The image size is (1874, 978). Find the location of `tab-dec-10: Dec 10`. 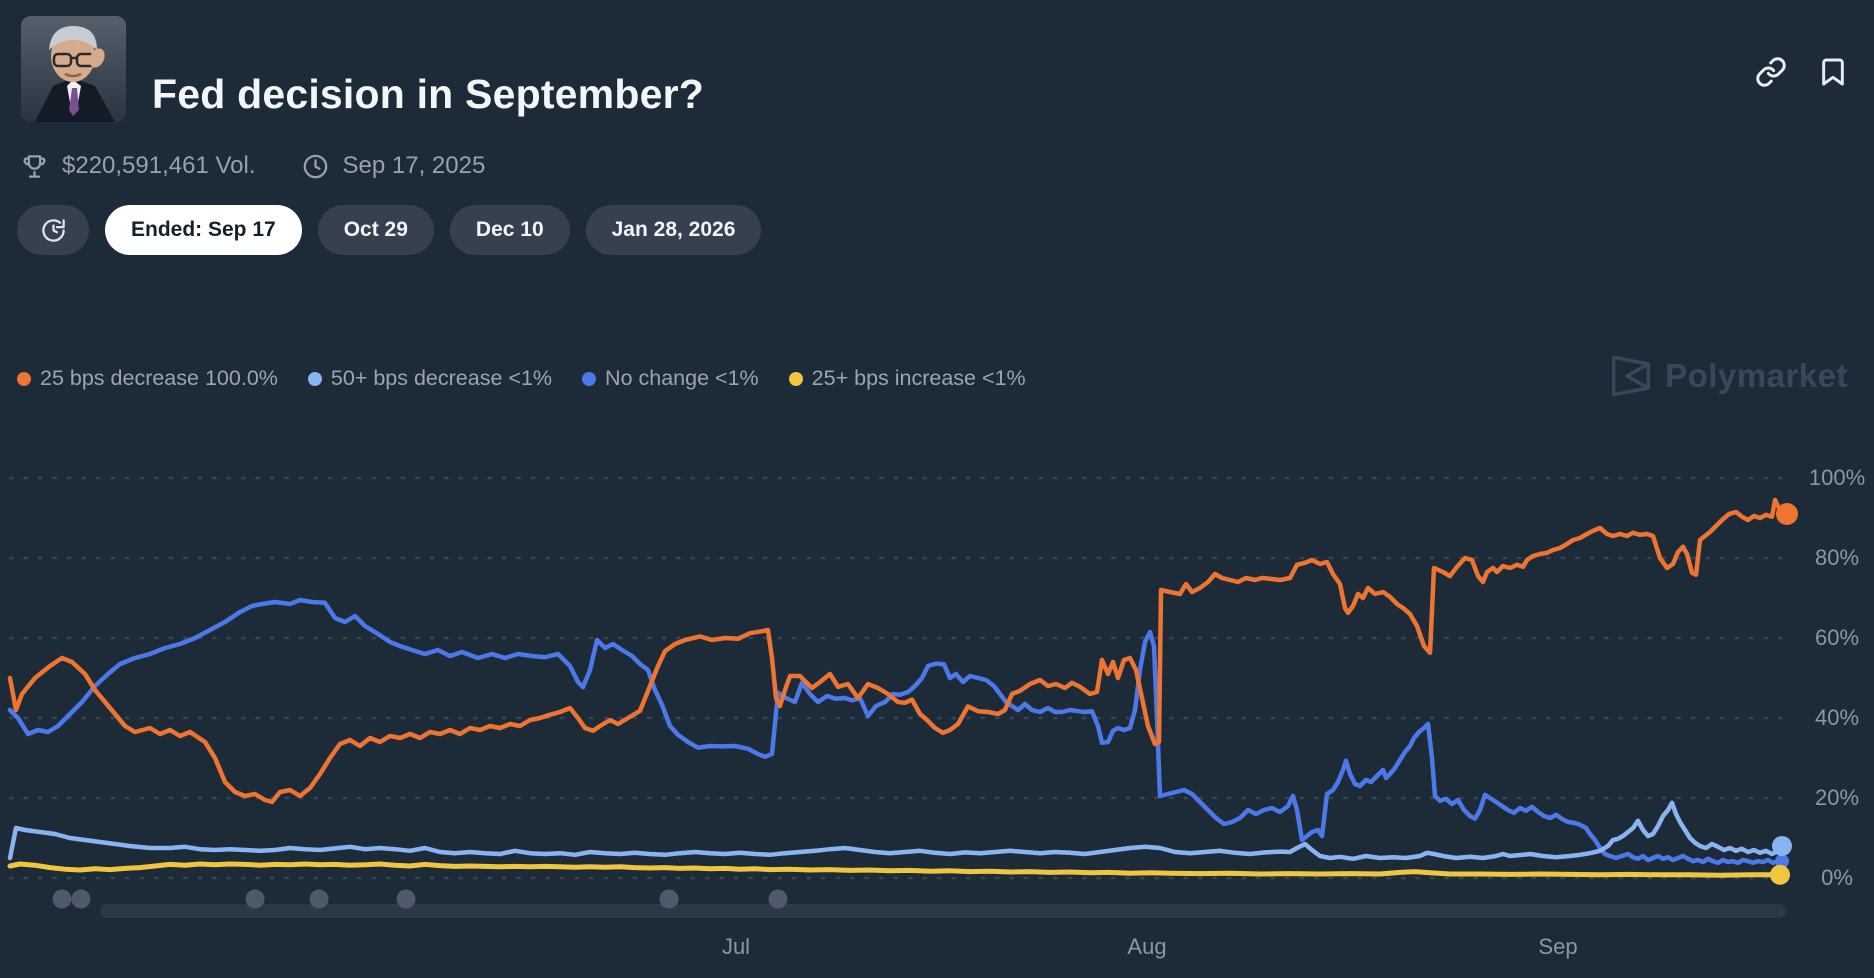

tab-dec-10: Dec 10 is located at coordinates (509, 230).